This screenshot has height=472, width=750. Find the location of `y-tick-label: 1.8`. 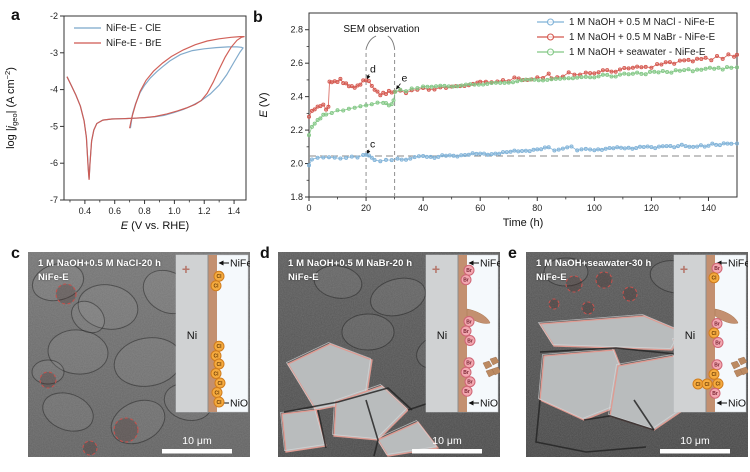

y-tick-label: 1.8 is located at coordinates (296, 197).